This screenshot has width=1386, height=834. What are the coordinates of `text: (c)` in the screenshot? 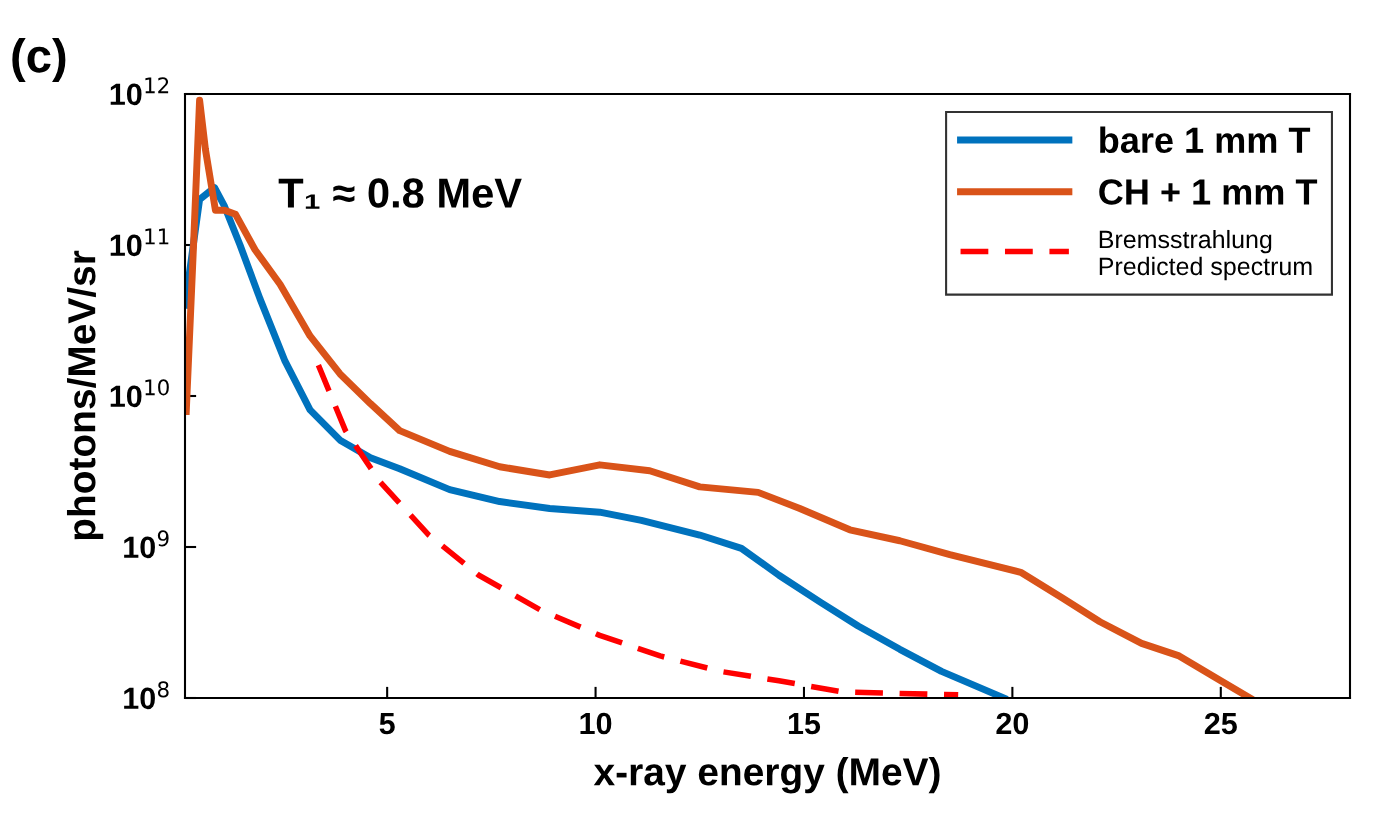 It's located at (39, 60).